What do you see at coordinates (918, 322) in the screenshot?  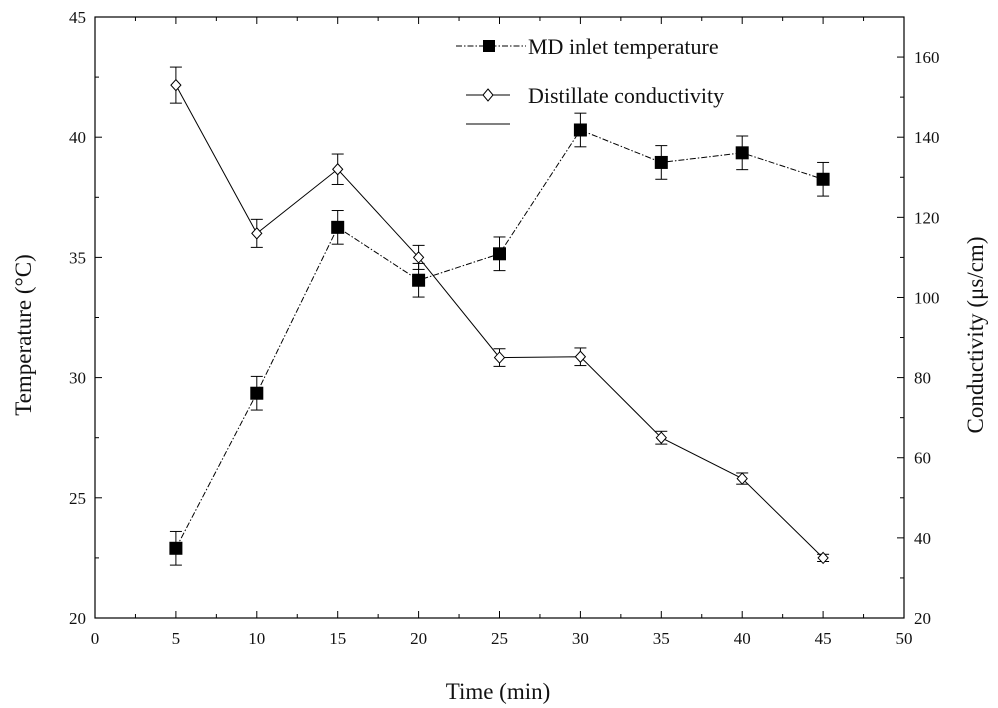 I see `y-axis-right: 20 40 60 80 100 120 140 160` at bounding box center [918, 322].